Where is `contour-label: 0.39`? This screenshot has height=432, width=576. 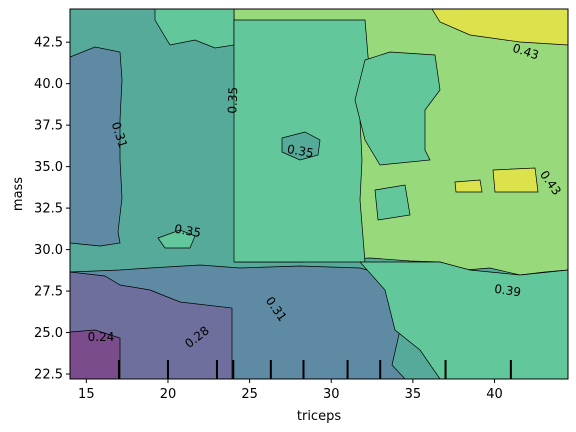 contour-label: 0.39 is located at coordinates (507, 291).